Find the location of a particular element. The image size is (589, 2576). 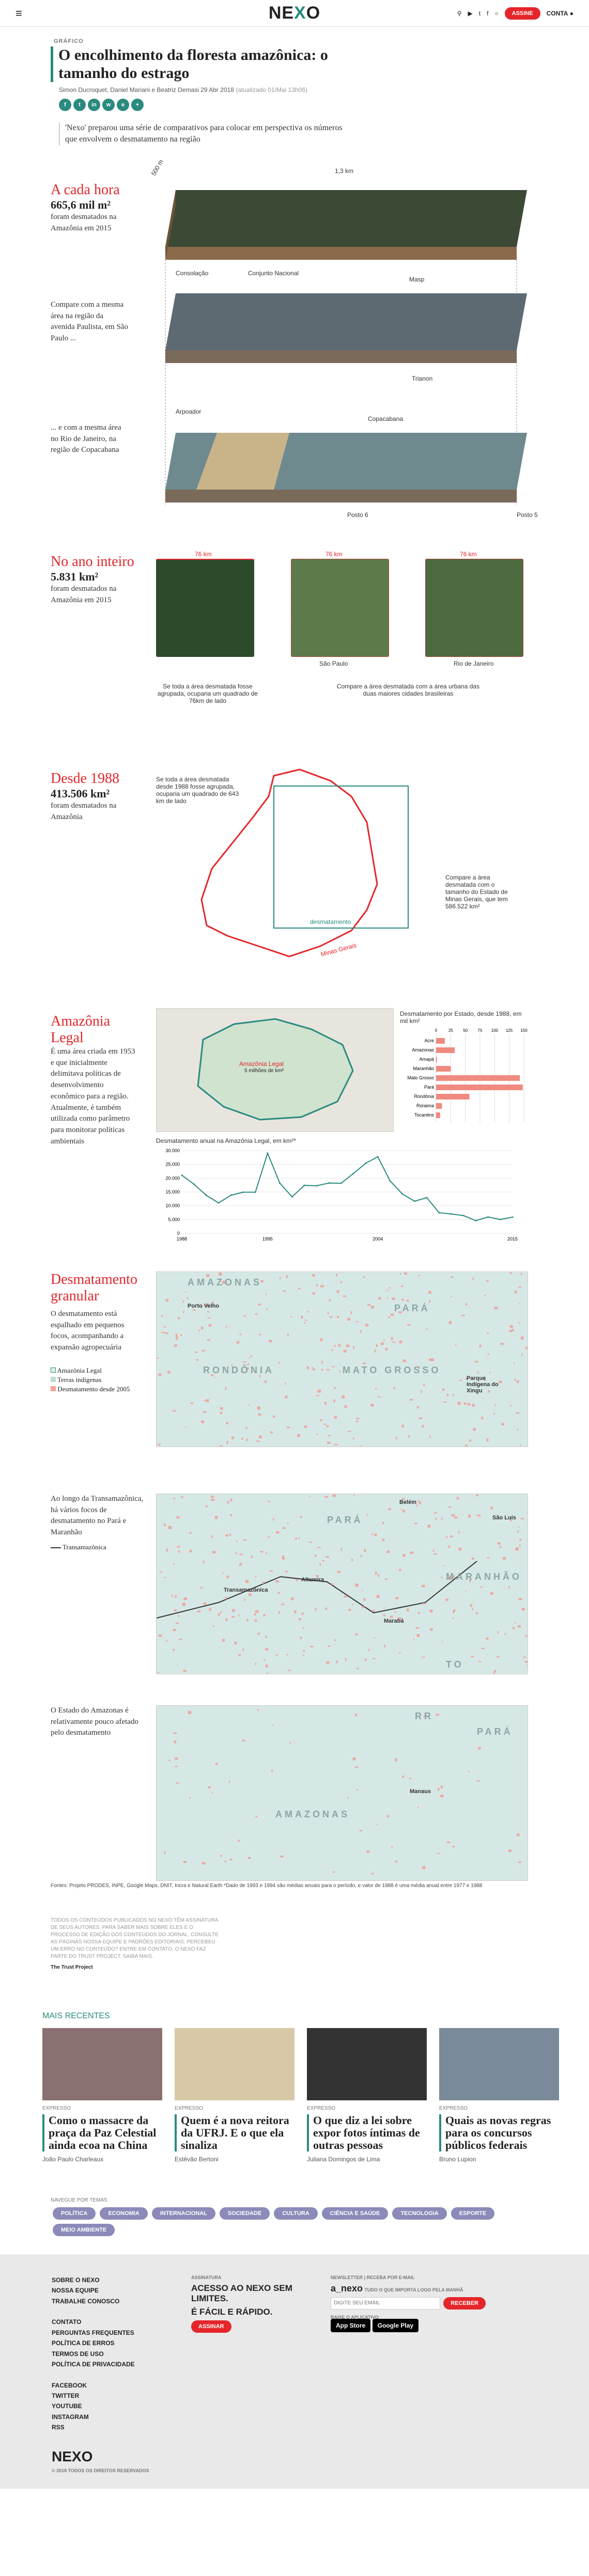

site-logo: NEXO is located at coordinates (295, 13).